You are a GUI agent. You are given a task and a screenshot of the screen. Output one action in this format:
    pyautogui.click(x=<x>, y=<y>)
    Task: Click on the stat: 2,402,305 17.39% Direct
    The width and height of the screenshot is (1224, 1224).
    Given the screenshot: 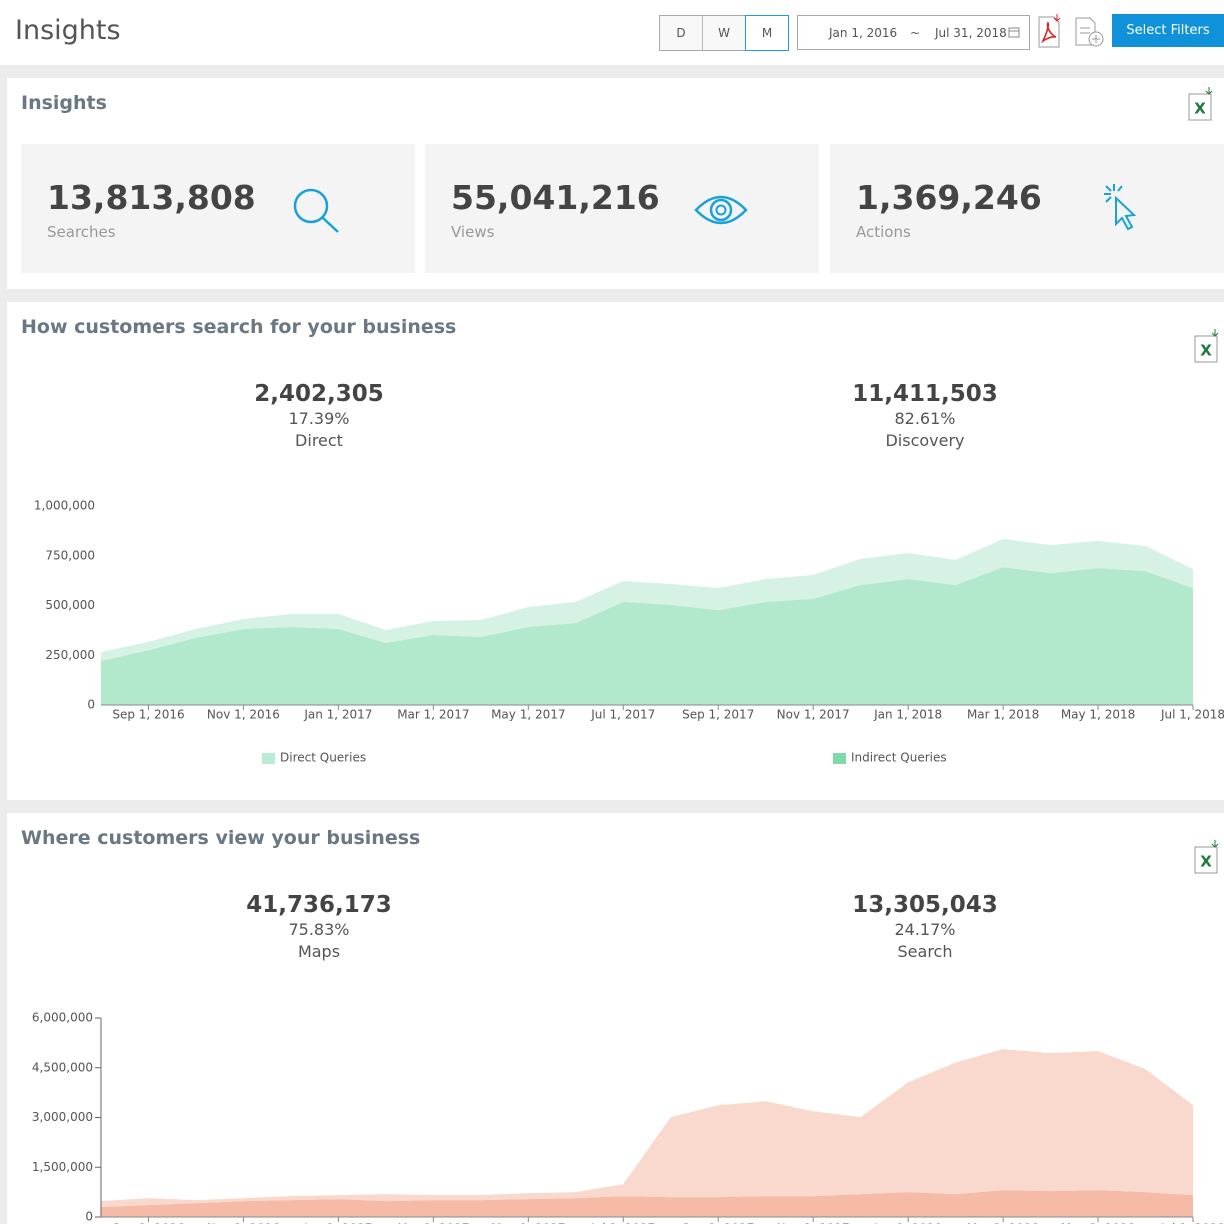 What is the action you would take?
    pyautogui.click(x=319, y=417)
    